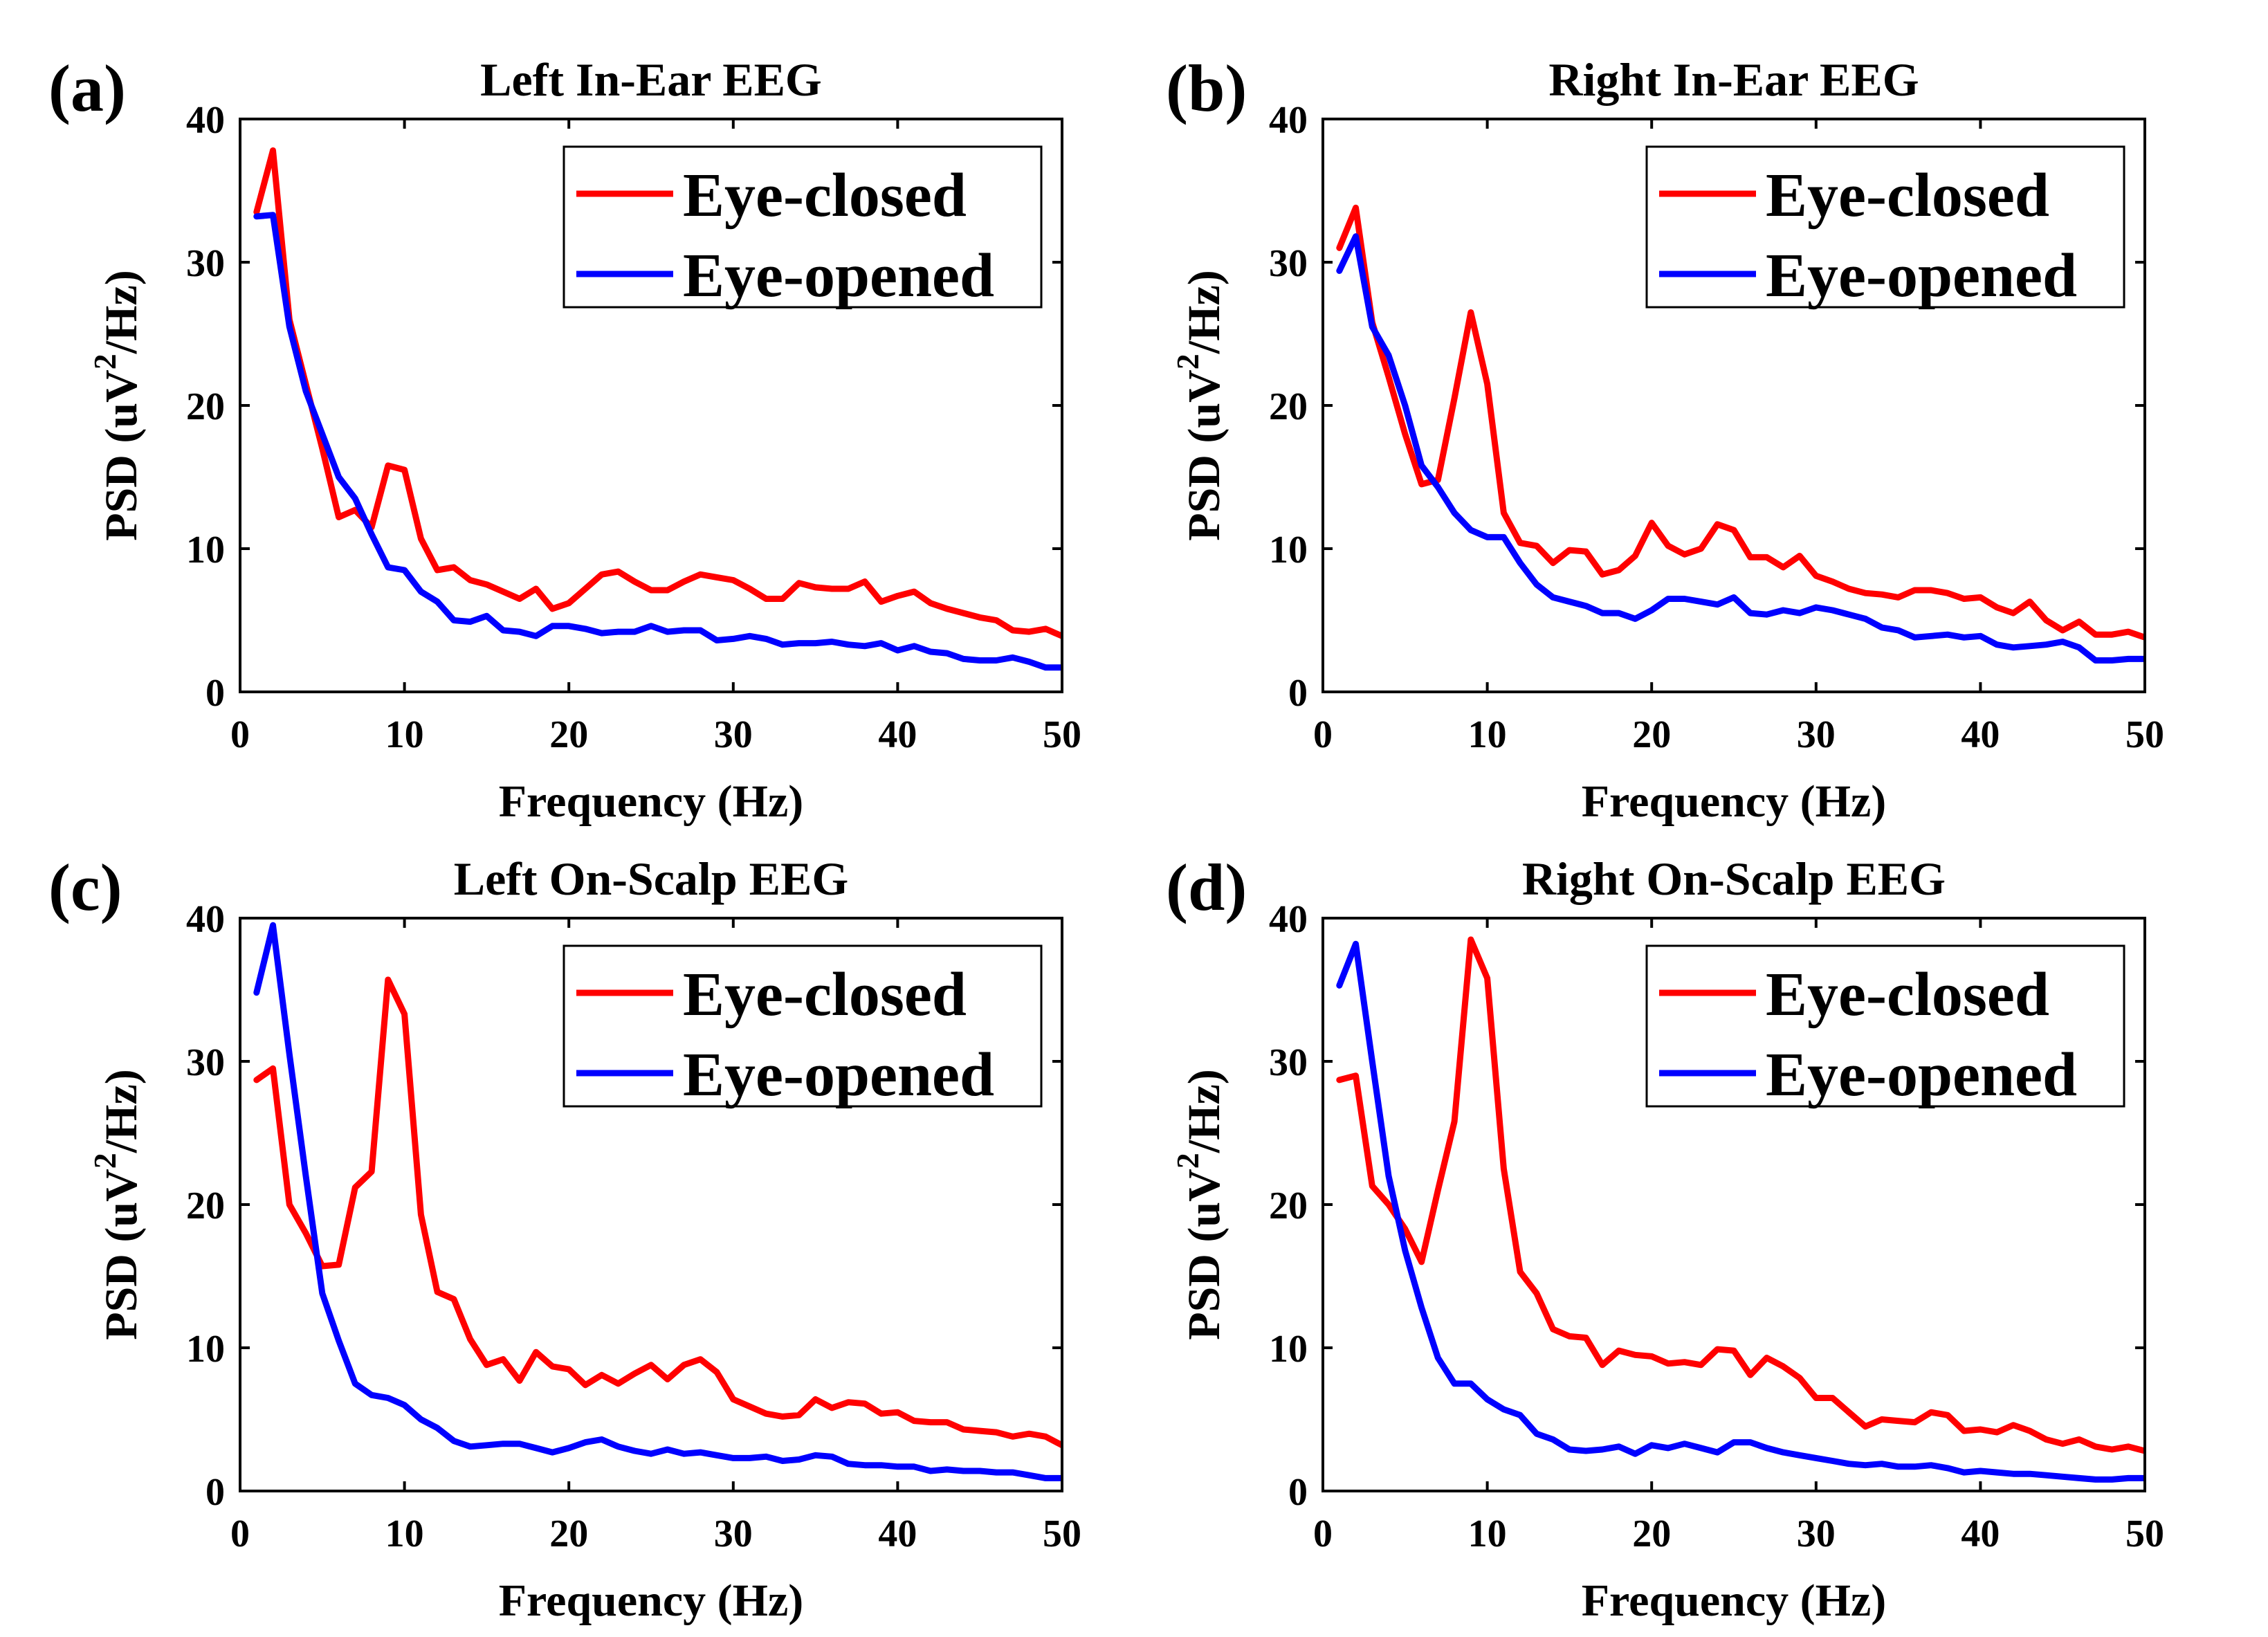 The image size is (2268, 1637). I want to click on chart-title: Left In-Ear EEG, so click(651, 79).